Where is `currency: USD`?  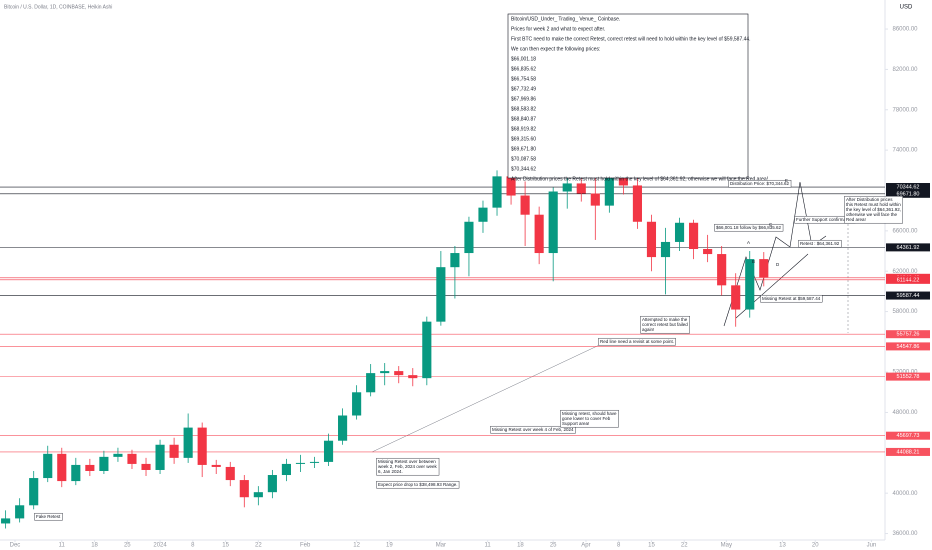 currency: USD is located at coordinates (906, 8).